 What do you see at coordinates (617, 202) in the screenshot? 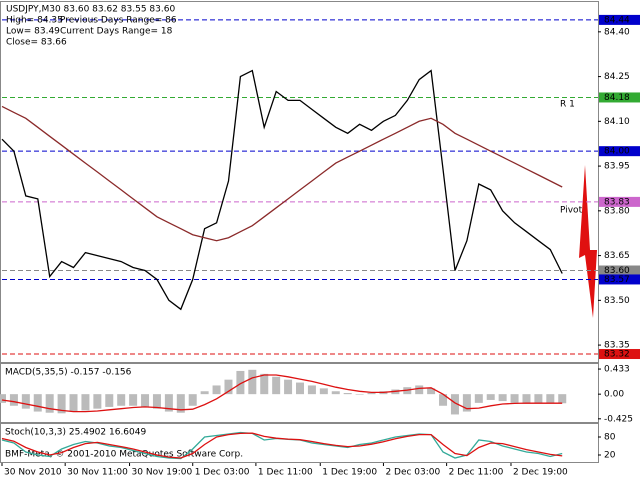
I see `level-label: 83.83` at bounding box center [617, 202].